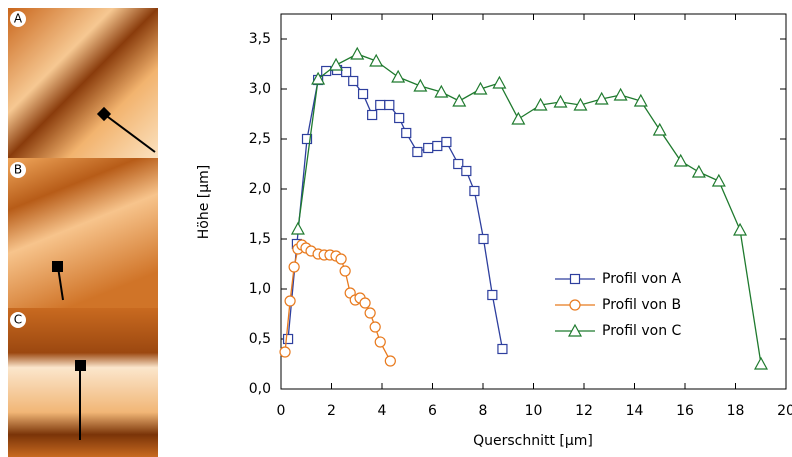 The width and height of the screenshot is (792, 457). I want to click on x-tick-label: 2, so click(331, 411).